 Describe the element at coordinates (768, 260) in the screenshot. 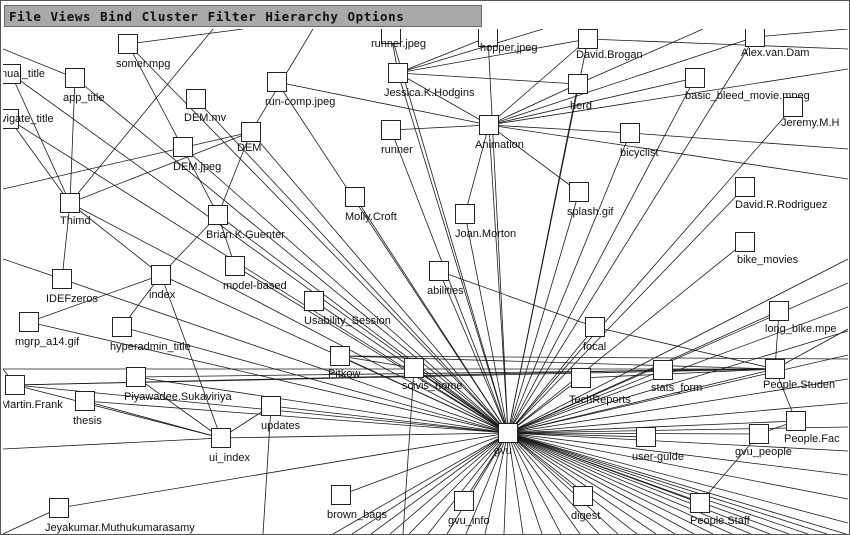

I see `node-label: bike_movies` at that location.